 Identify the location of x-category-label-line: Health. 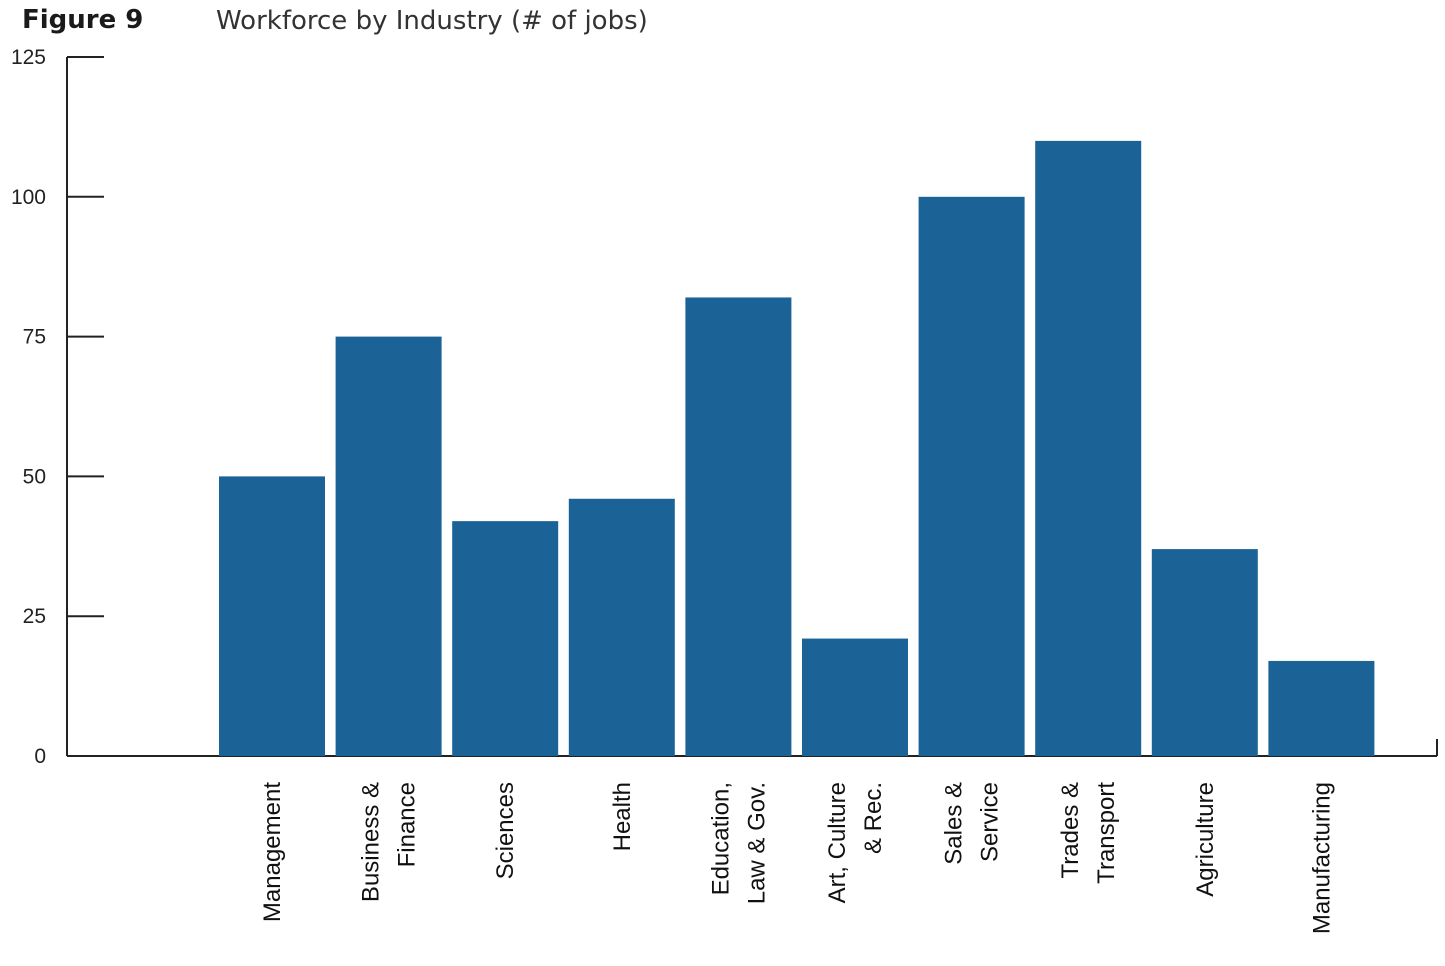
(622, 816).